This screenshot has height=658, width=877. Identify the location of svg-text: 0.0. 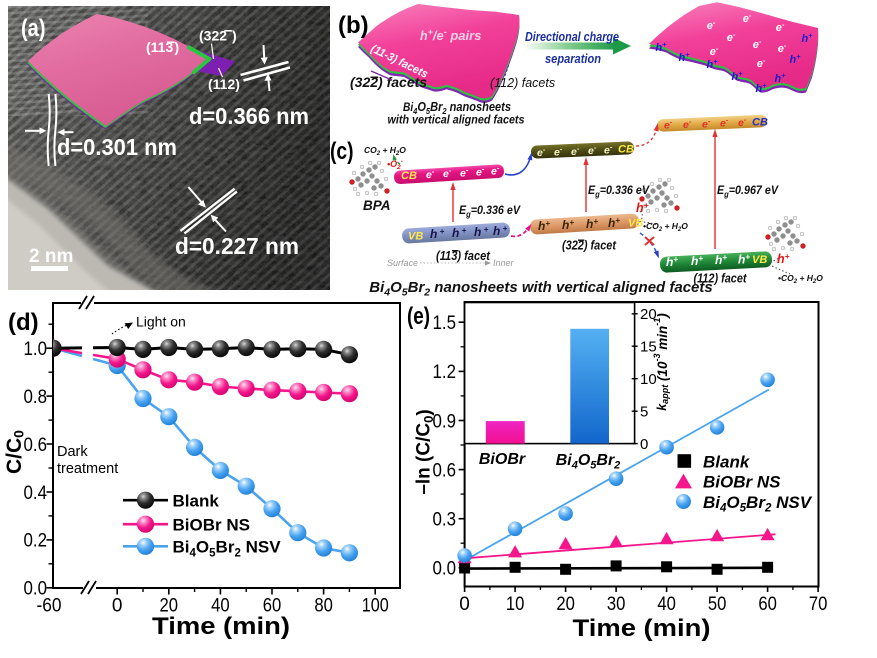
(445, 569).